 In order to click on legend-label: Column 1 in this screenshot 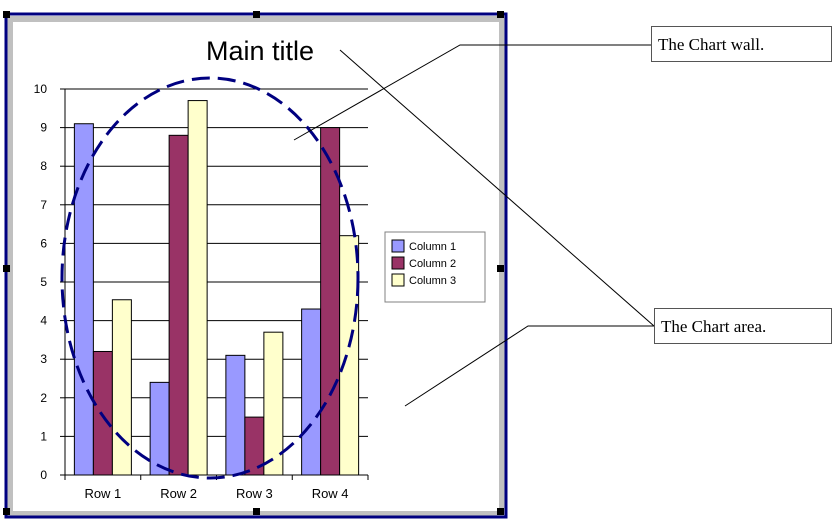, I will do `click(432, 247)`.